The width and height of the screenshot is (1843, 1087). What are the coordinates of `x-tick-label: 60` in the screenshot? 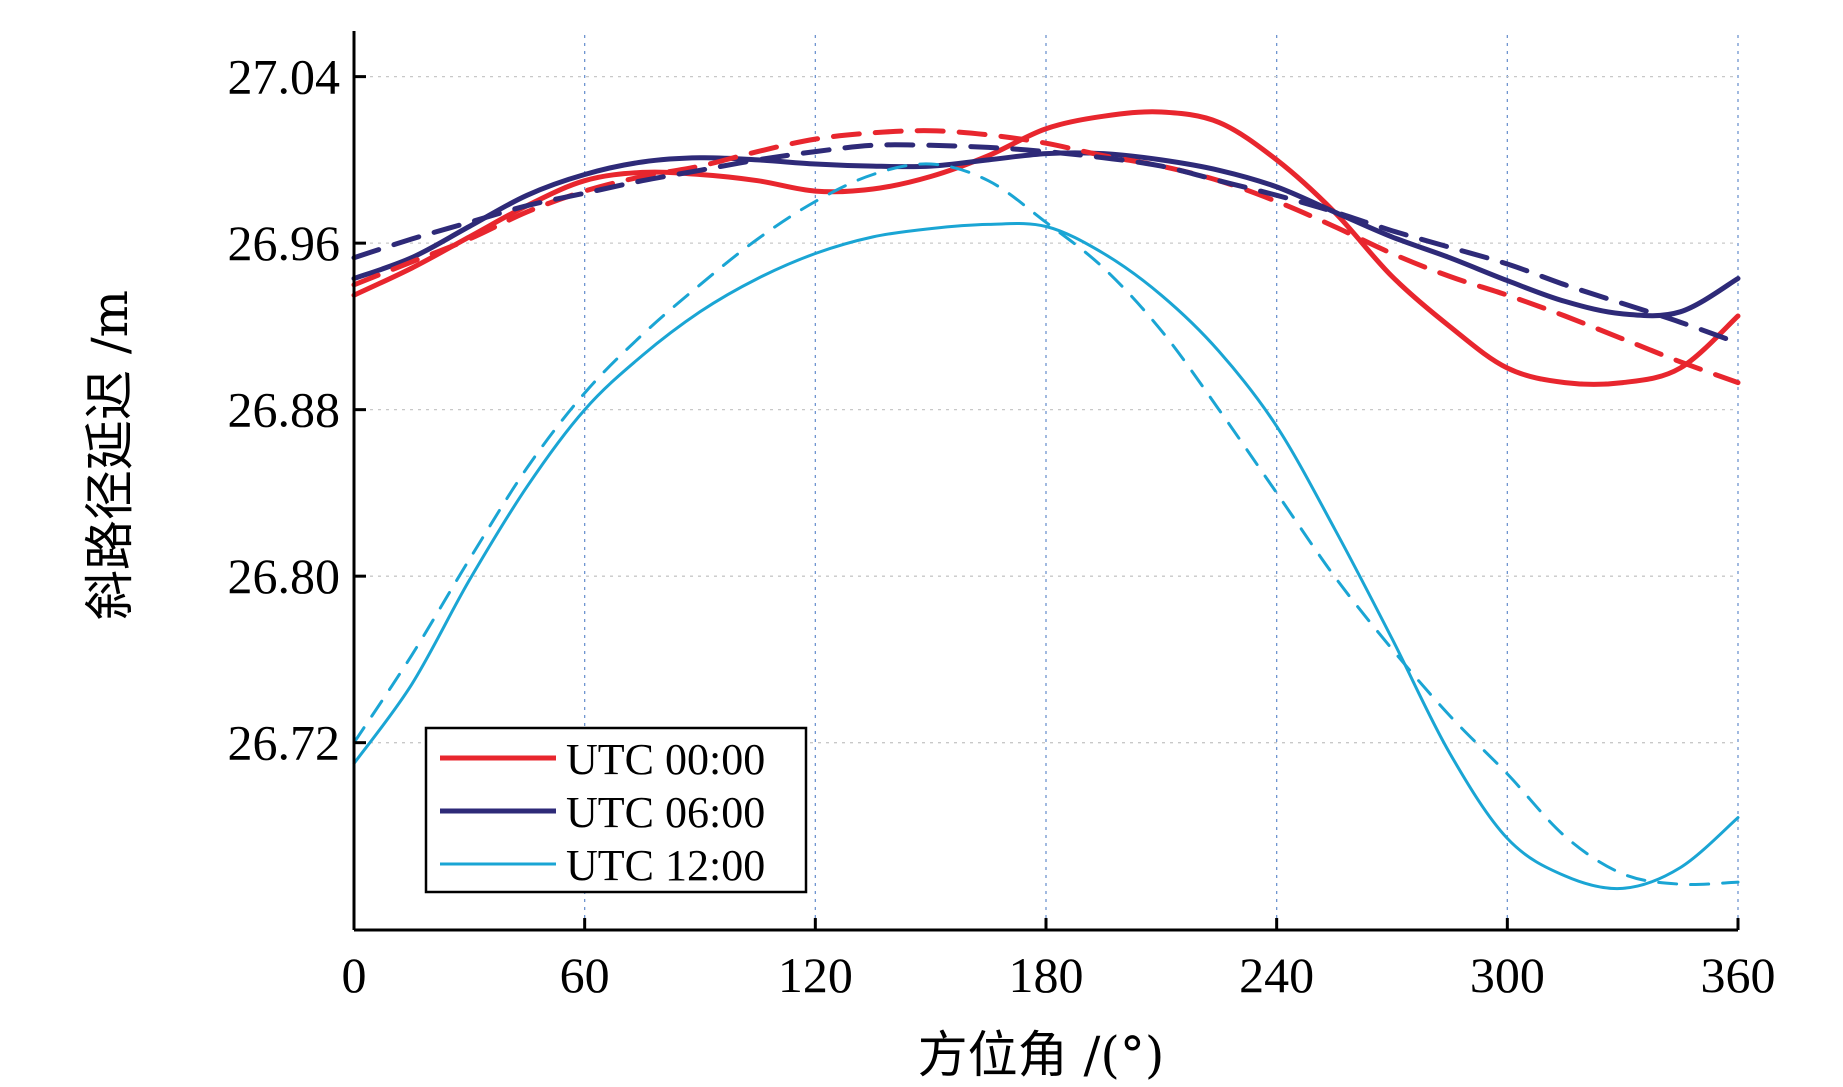 It's located at (585, 975).